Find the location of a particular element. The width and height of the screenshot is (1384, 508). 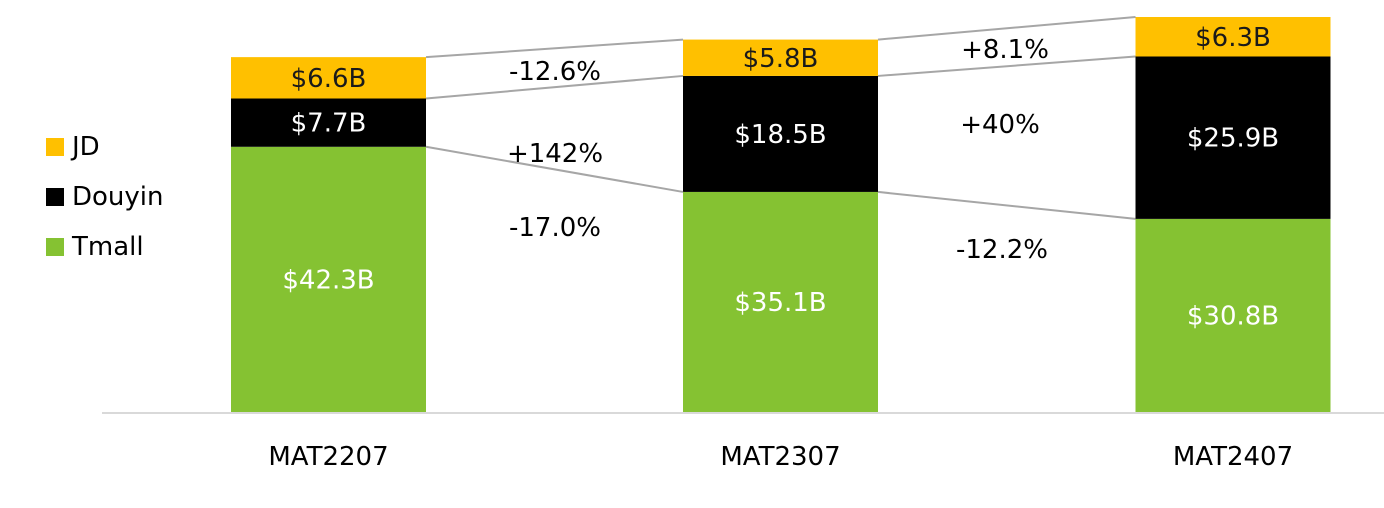

legend-item-douyin: Douyin is located at coordinates (105, 197).